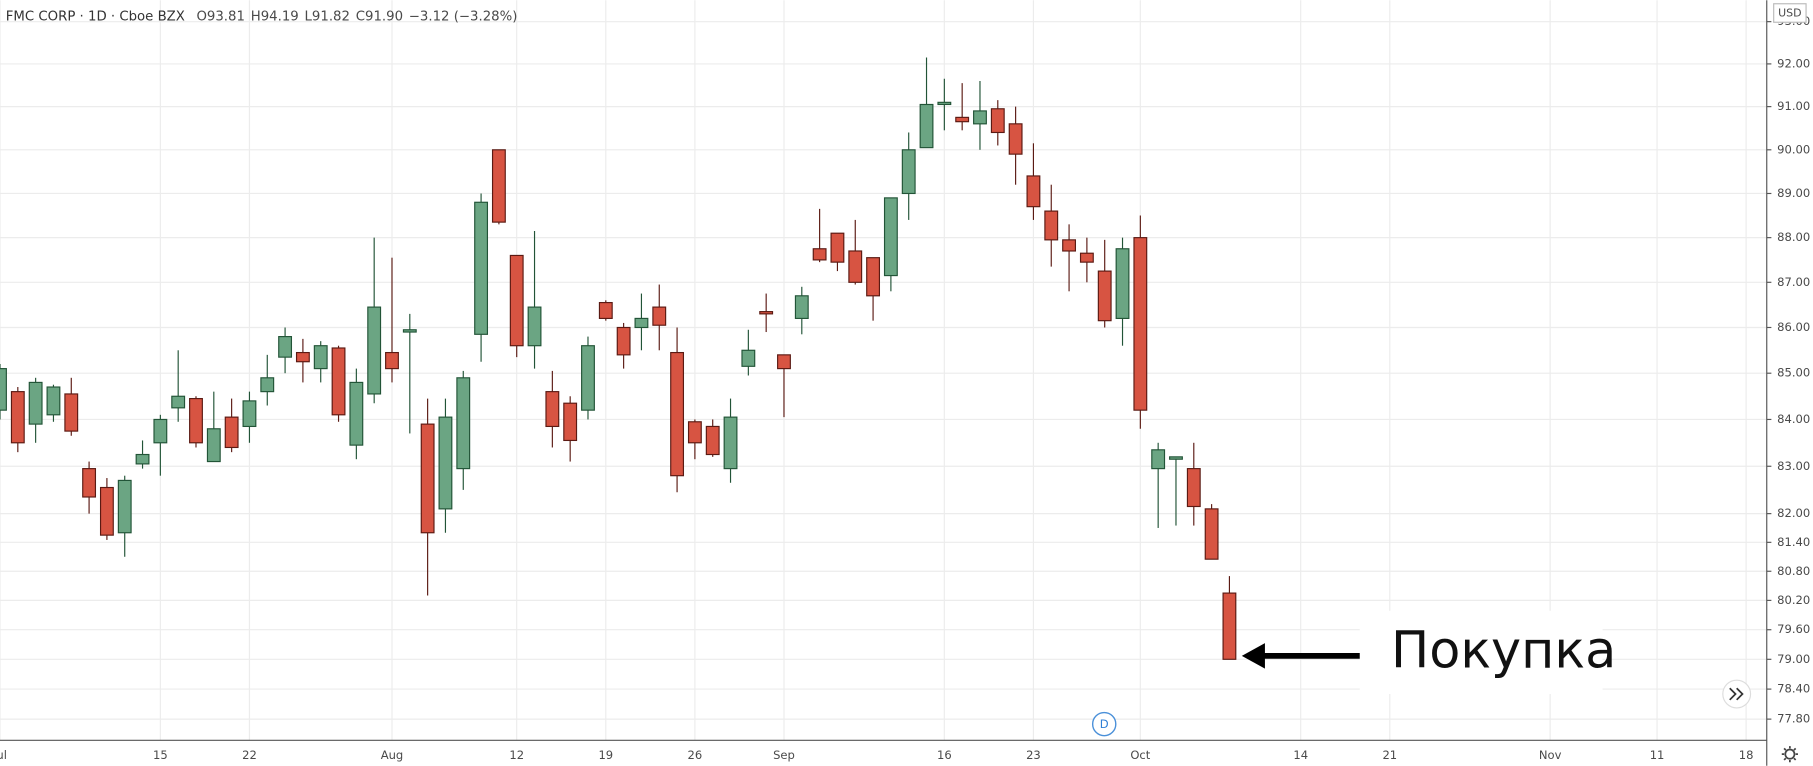 The height and width of the screenshot is (766, 1813). What do you see at coordinates (1793, 600) in the screenshot?
I see `y-tick-label: 80.20` at bounding box center [1793, 600].